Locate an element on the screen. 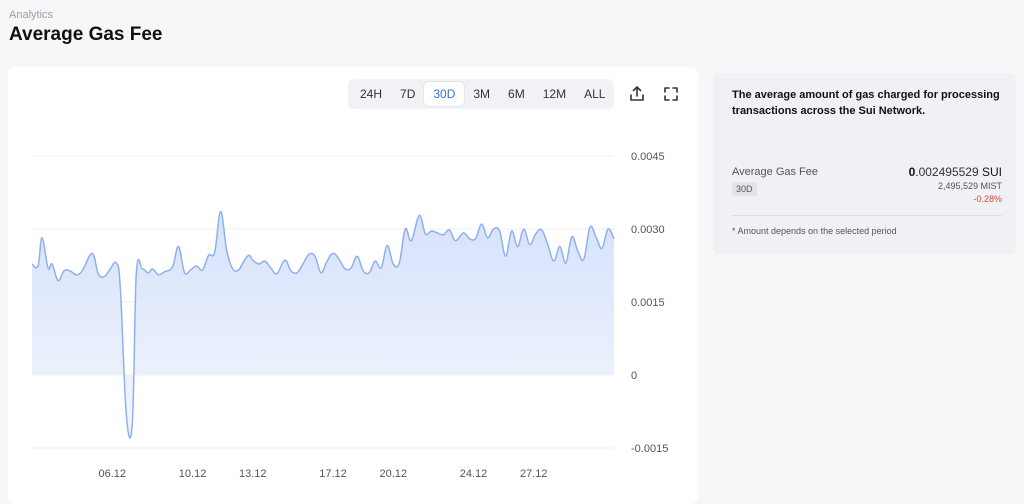 This screenshot has height=504, width=1024. x-tick-label: 24.12 is located at coordinates (474, 474).